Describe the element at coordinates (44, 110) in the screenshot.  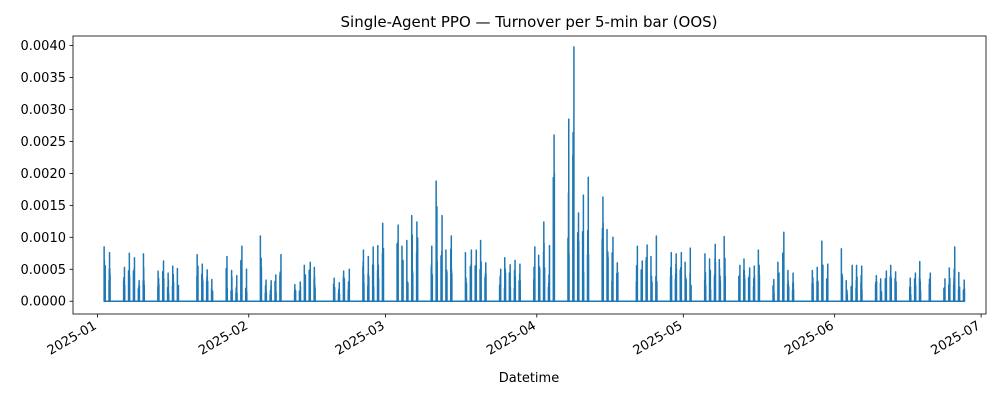
I see `y-tick-label: 0.0030` at that location.